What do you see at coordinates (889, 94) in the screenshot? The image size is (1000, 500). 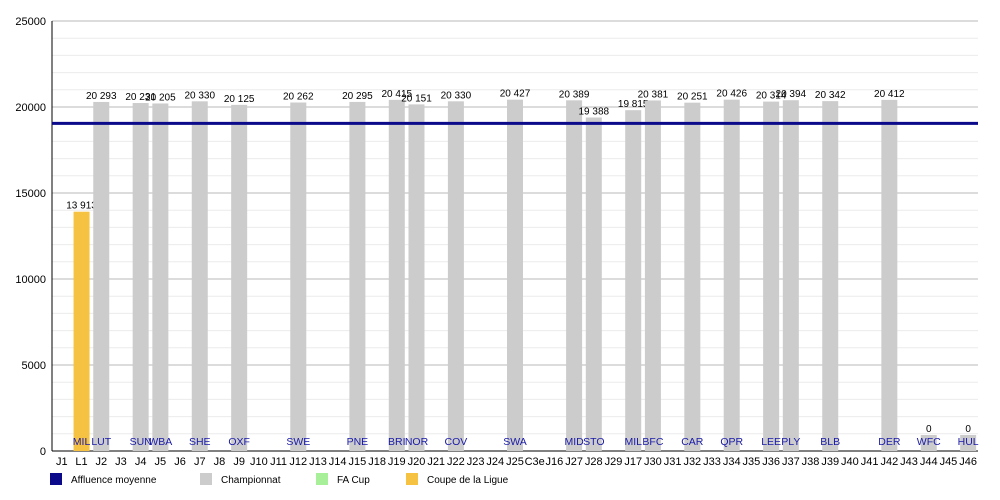 I see `bar-value-label: 20 412` at bounding box center [889, 94].